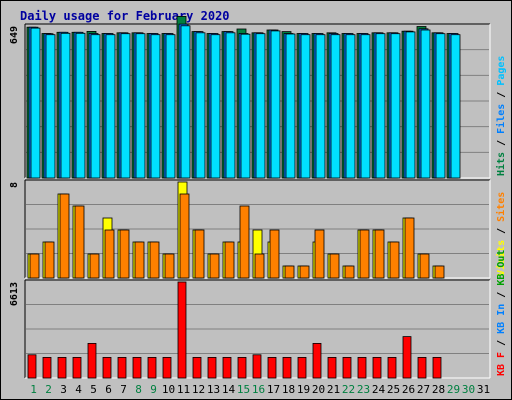 Image resolution: width=512 pixels, height=400 pixels. Describe the element at coordinates (501, 295) in the screenshot. I see `legend-entry-kbytes-3: /` at that location.